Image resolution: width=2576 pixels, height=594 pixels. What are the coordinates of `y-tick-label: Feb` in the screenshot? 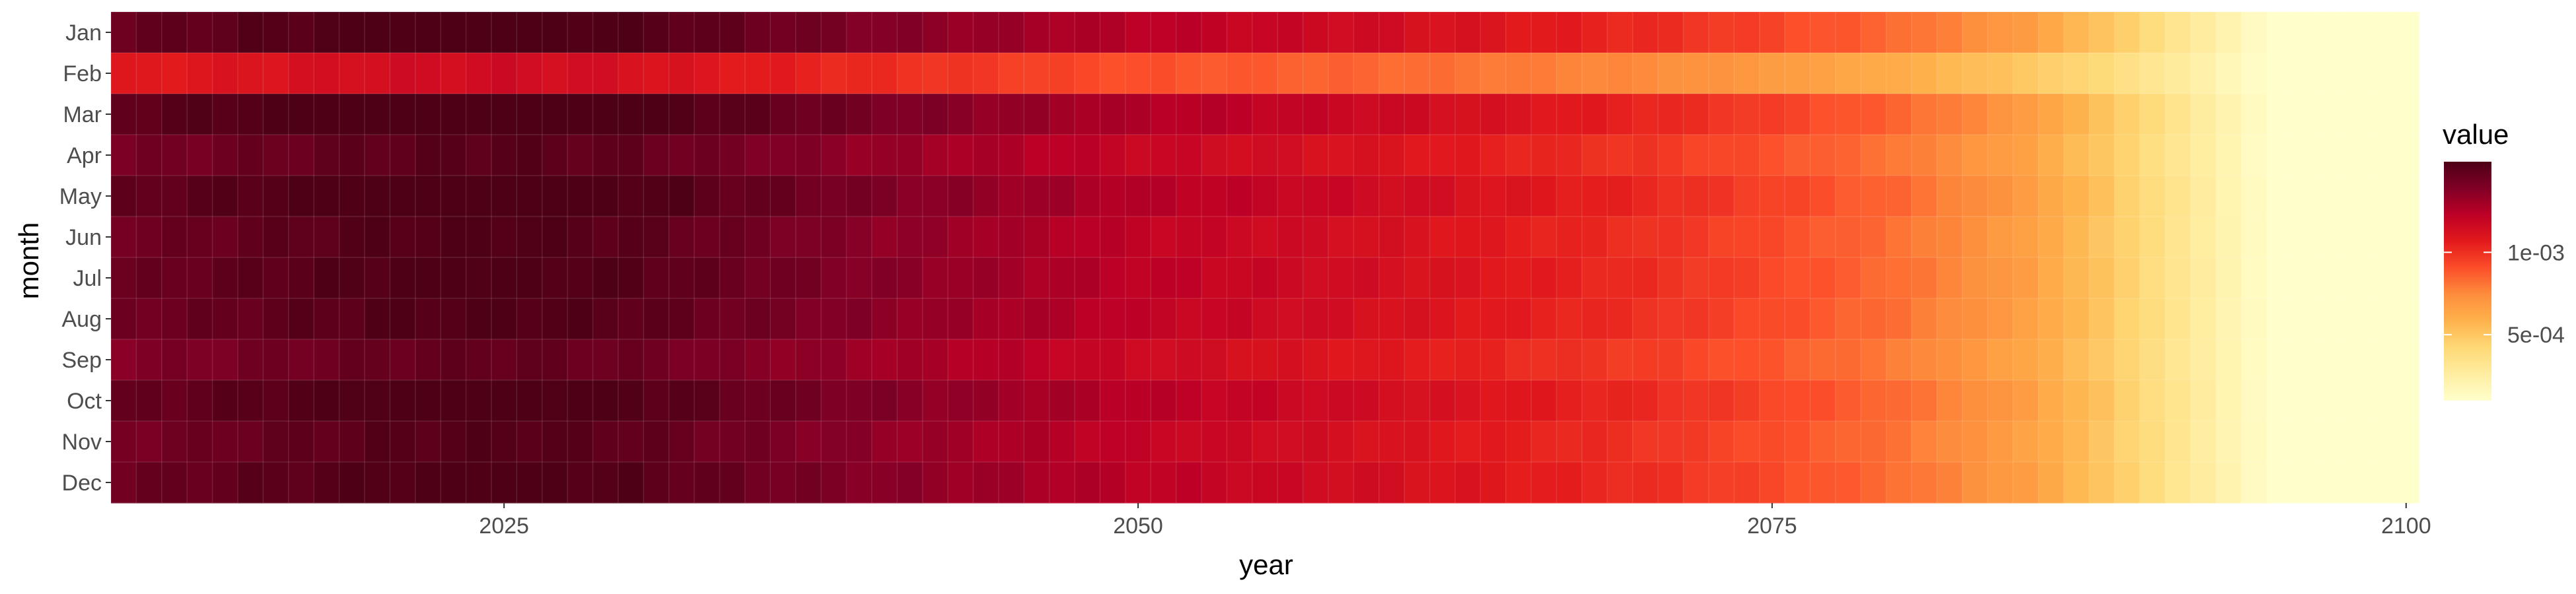 It's located at (82, 73).